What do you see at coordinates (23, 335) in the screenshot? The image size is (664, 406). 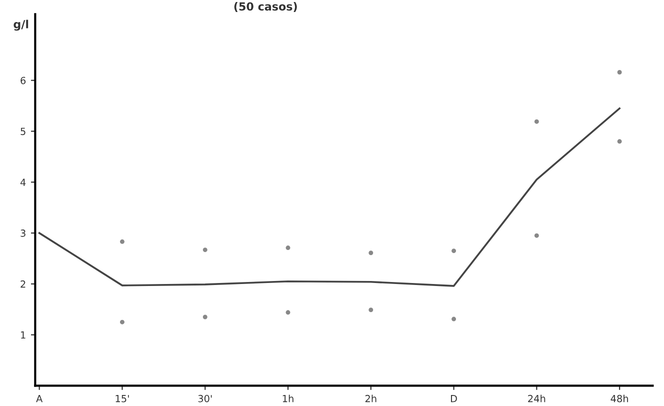 I see `y-tick-label: 1` at bounding box center [23, 335].